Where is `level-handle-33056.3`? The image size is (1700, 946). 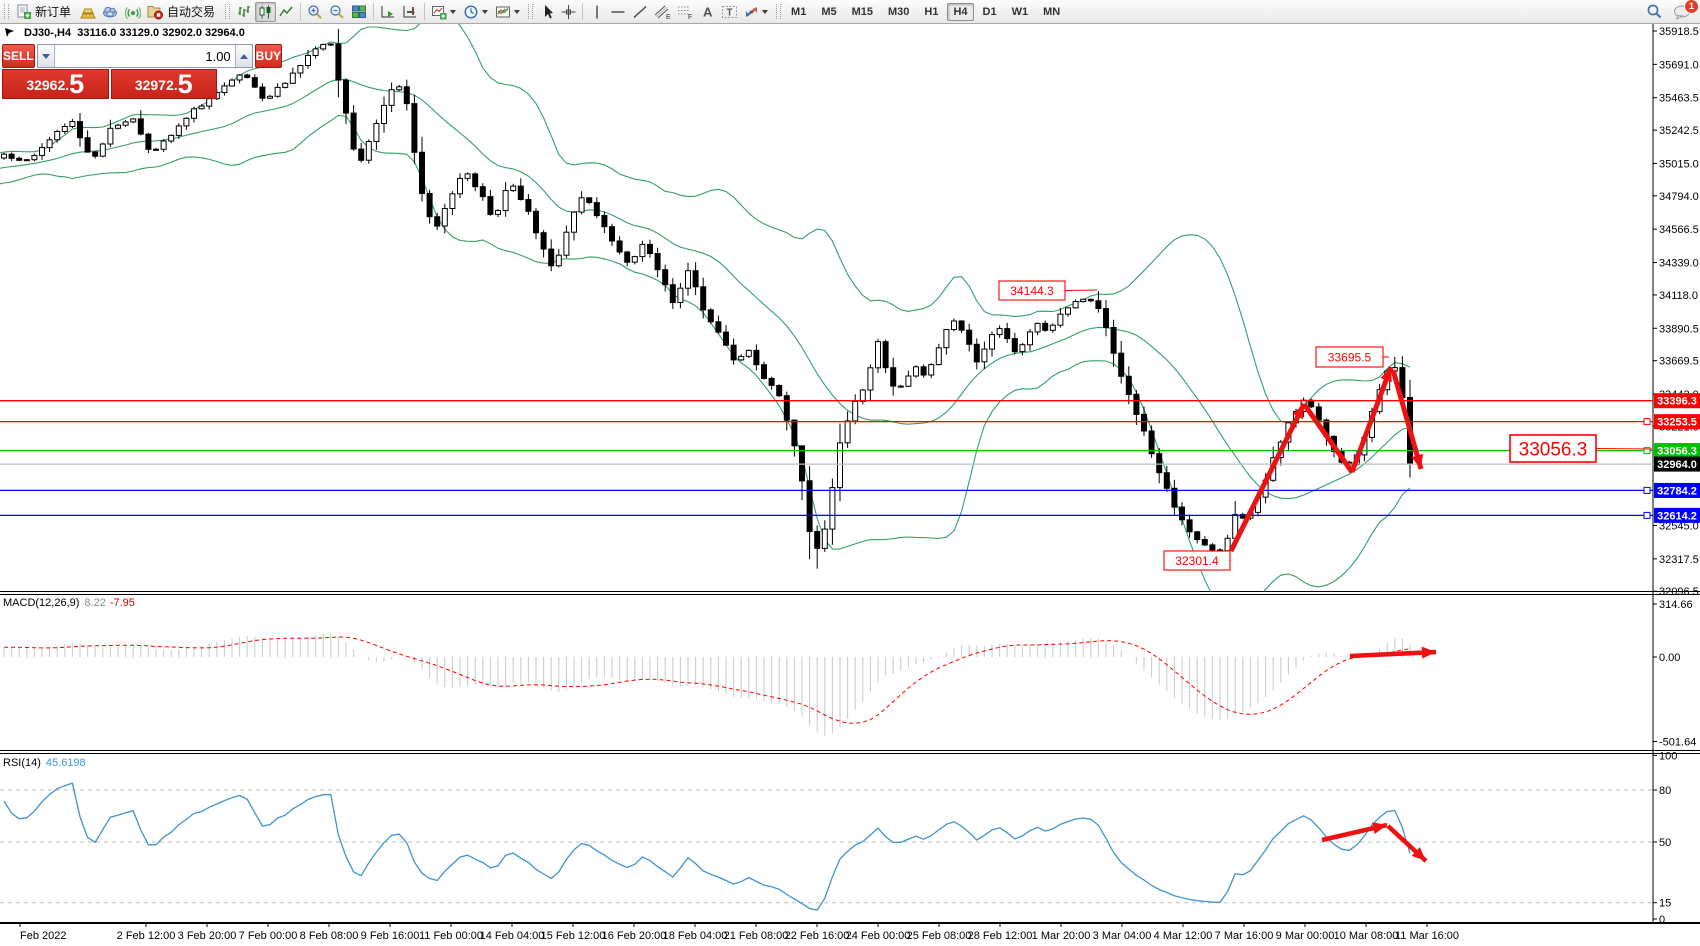
level-handle-33056.3 is located at coordinates (1647, 451).